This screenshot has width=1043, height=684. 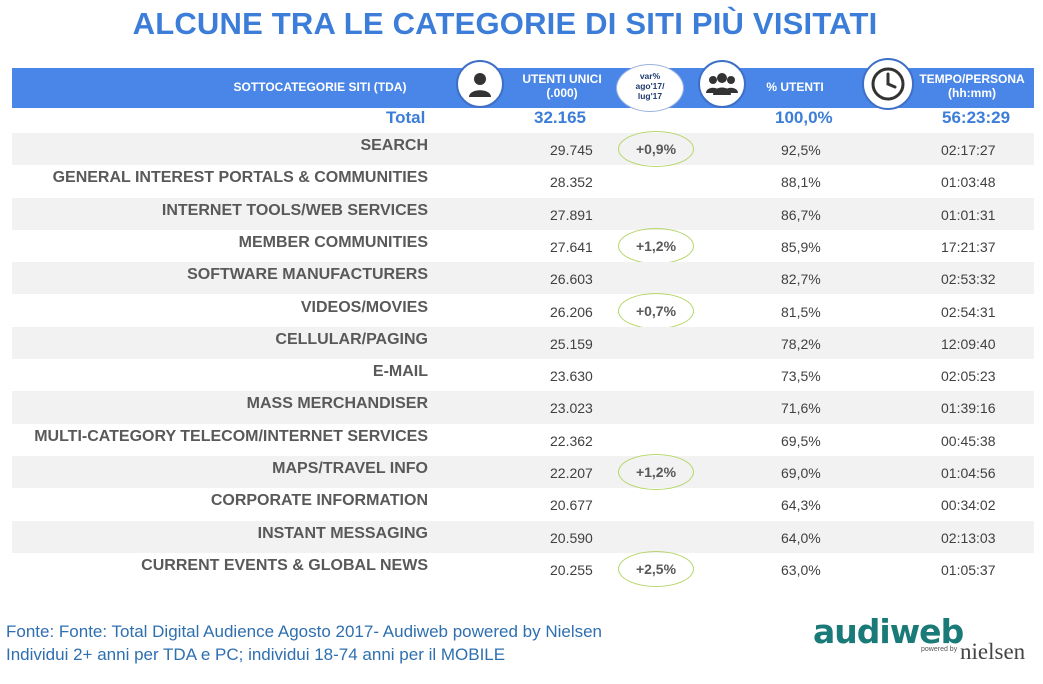 What do you see at coordinates (804, 117) in the screenshot?
I see `total-pct: 100,0%` at bounding box center [804, 117].